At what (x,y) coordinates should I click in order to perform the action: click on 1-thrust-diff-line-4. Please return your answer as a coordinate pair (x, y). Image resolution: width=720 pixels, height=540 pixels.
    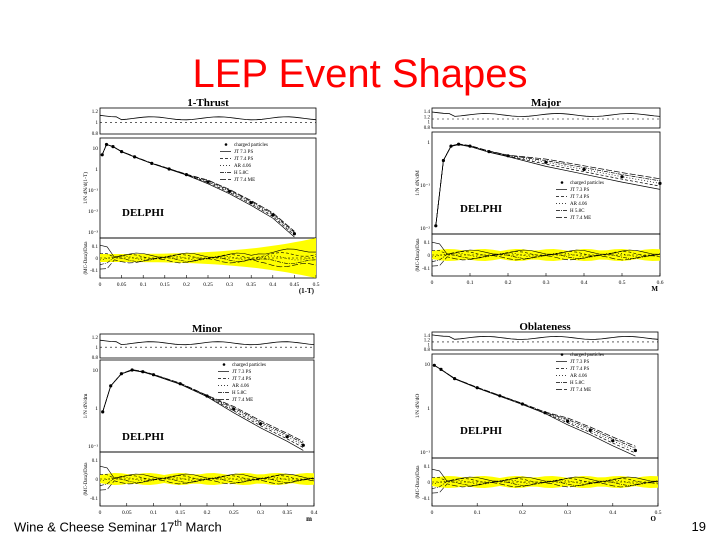
    Looking at the image, I should click on (208, 260).